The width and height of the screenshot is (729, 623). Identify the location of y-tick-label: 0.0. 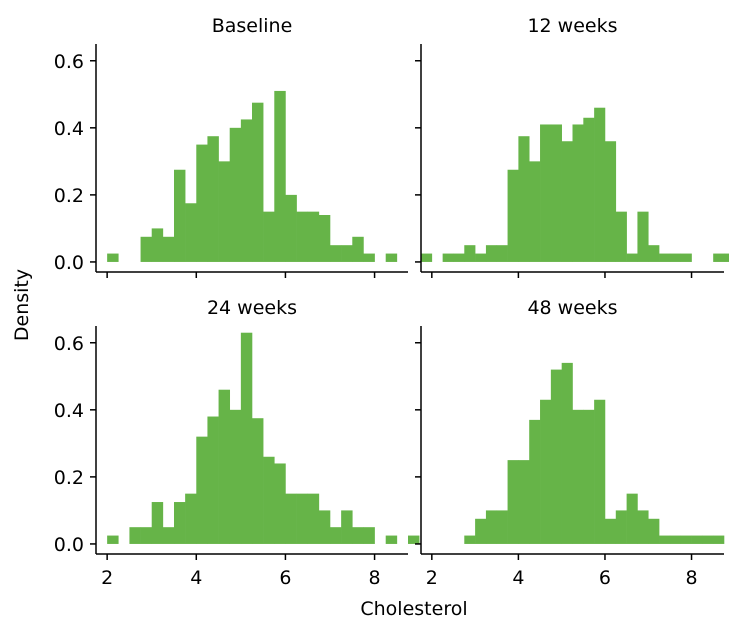
(69, 263).